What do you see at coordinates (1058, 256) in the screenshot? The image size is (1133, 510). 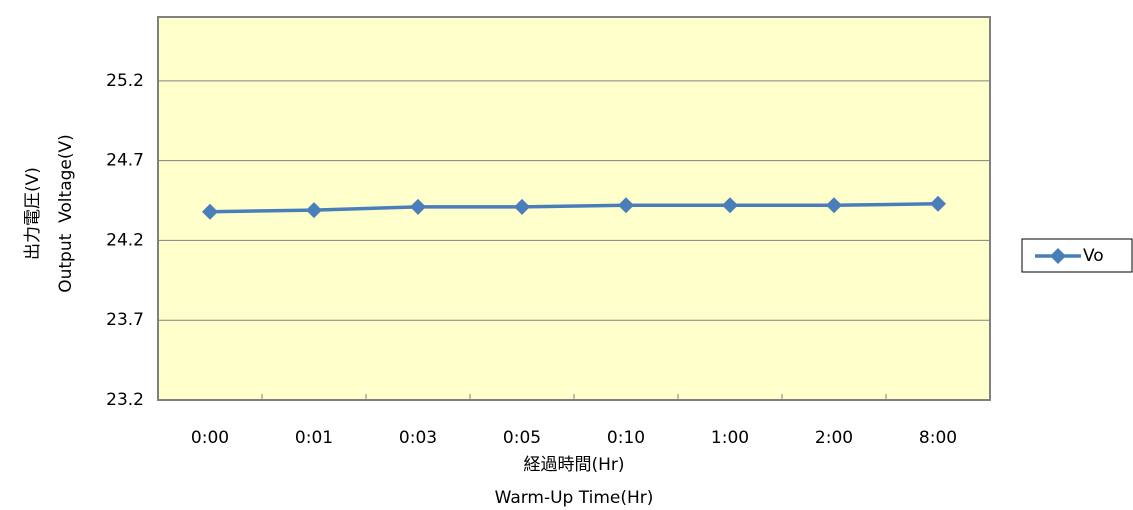 I see `legend-marker` at bounding box center [1058, 256].